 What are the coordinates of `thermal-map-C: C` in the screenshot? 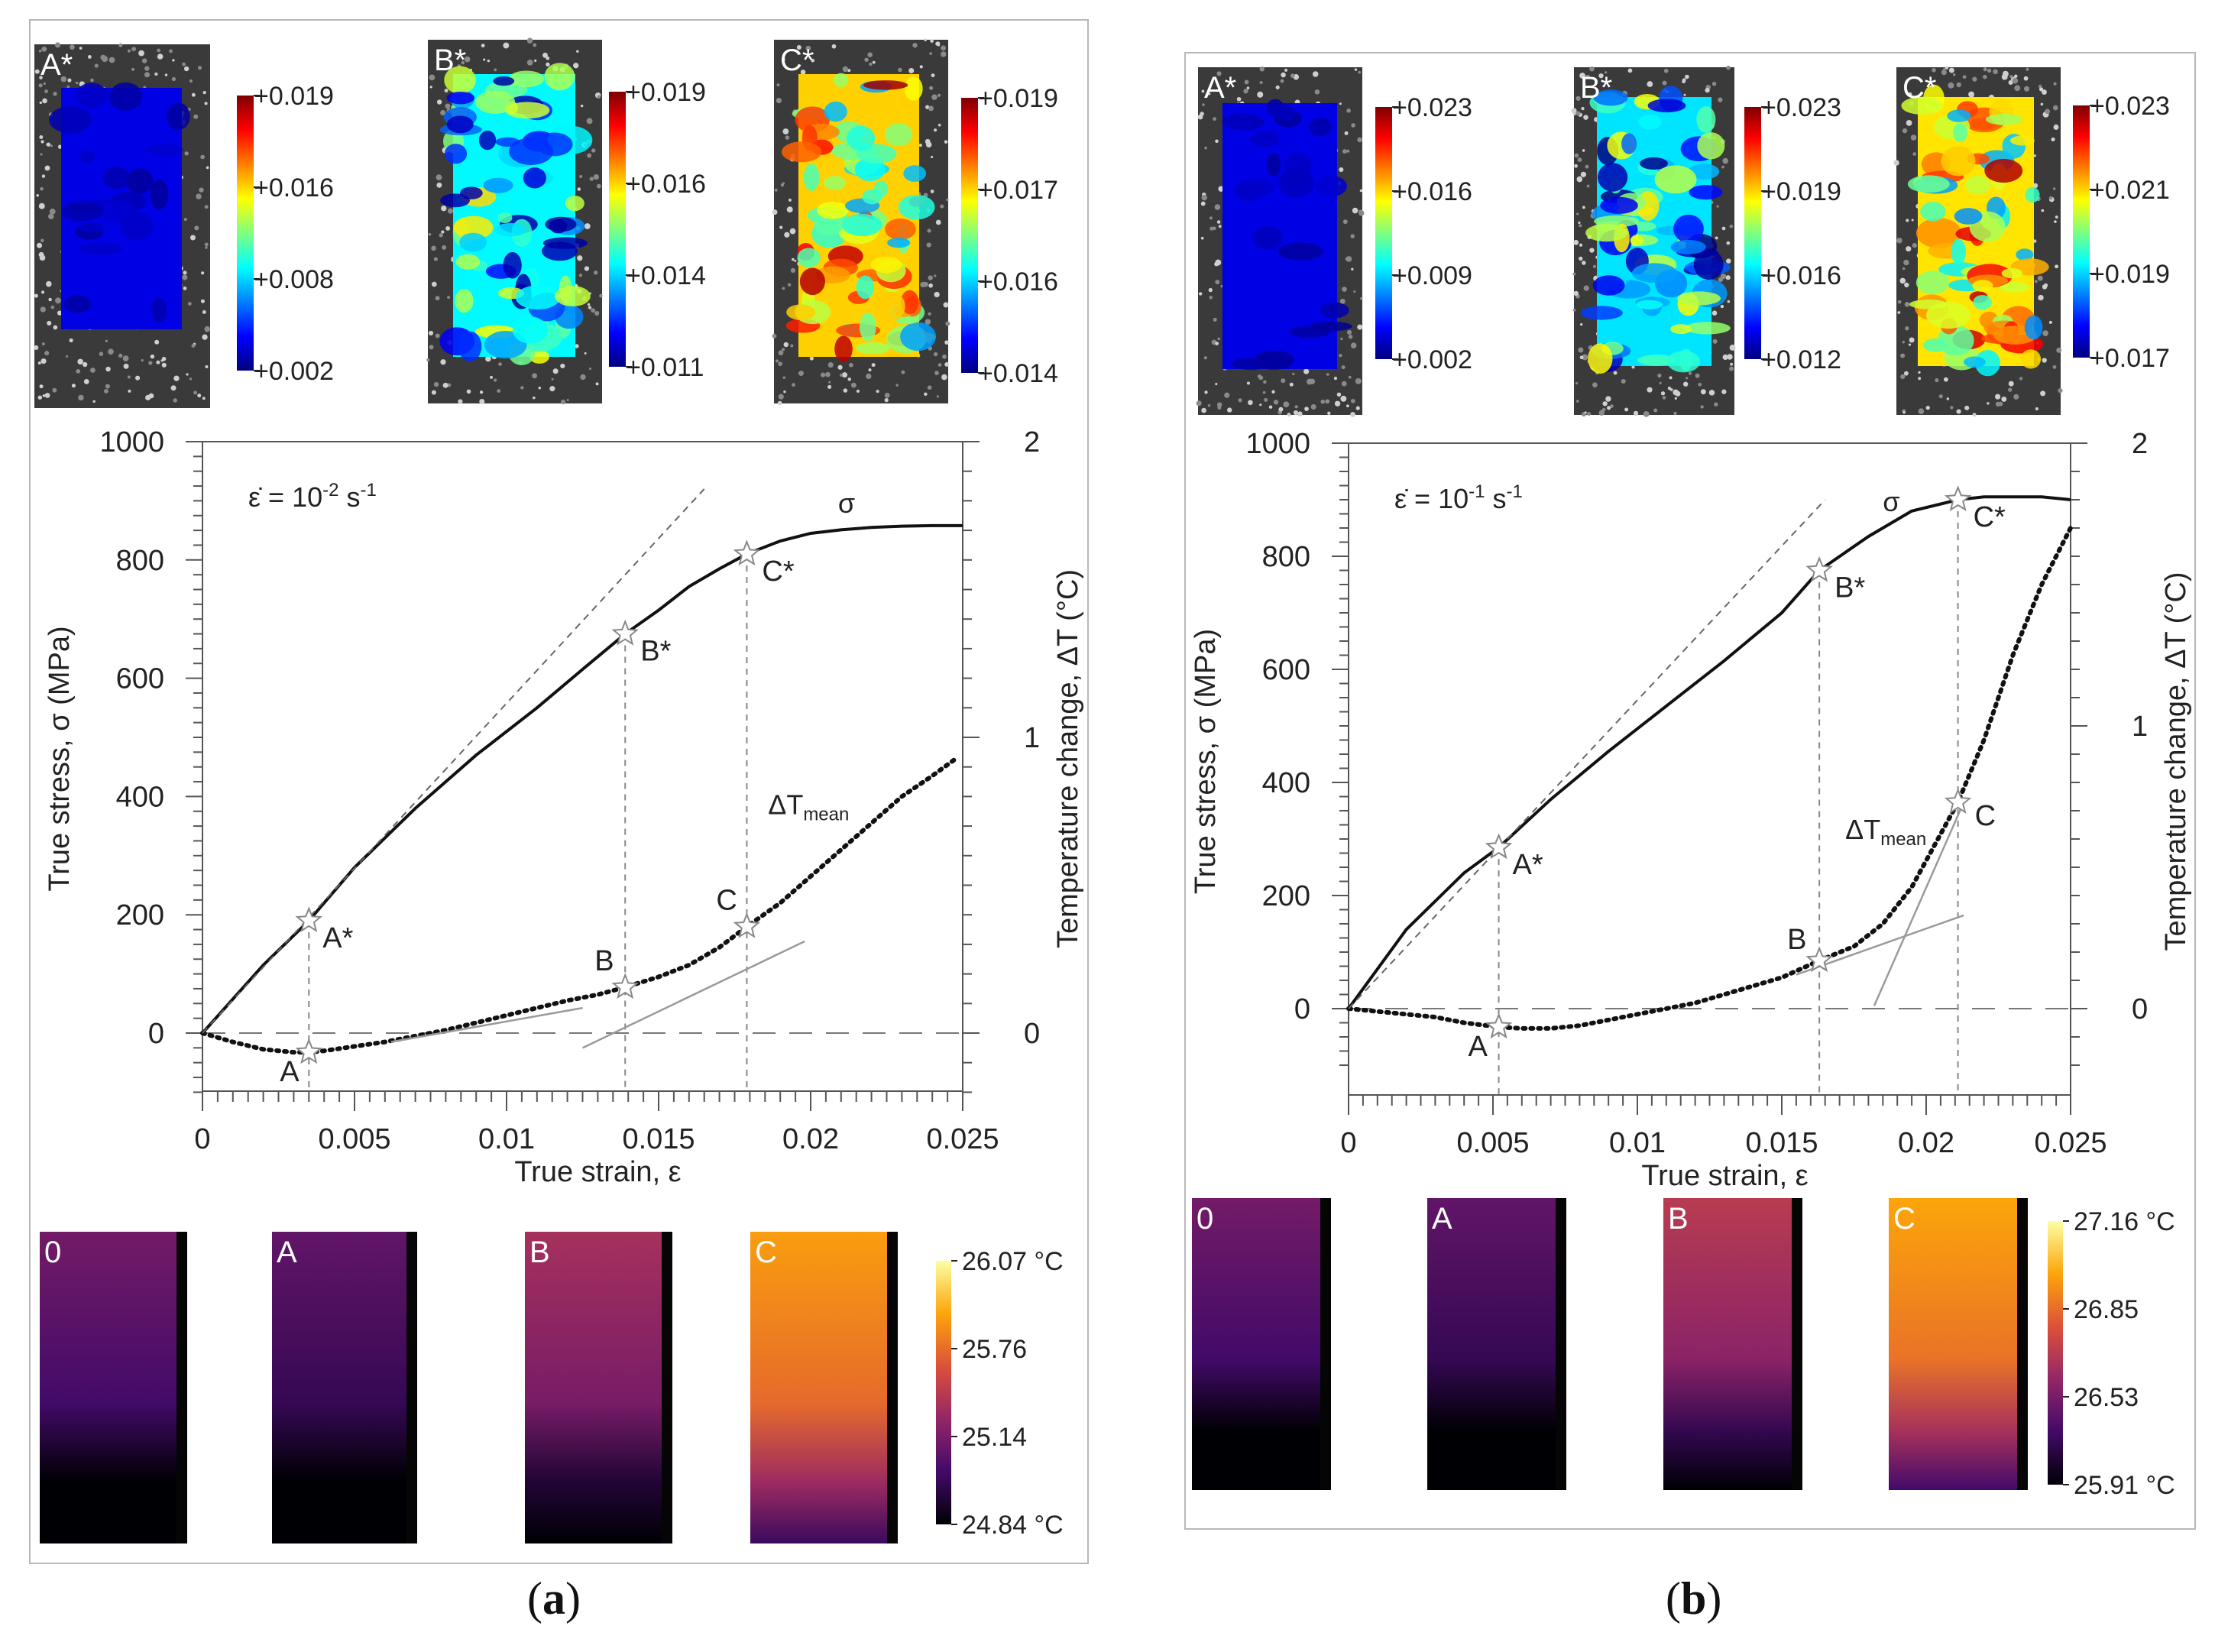 It's located at (1958, 1344).